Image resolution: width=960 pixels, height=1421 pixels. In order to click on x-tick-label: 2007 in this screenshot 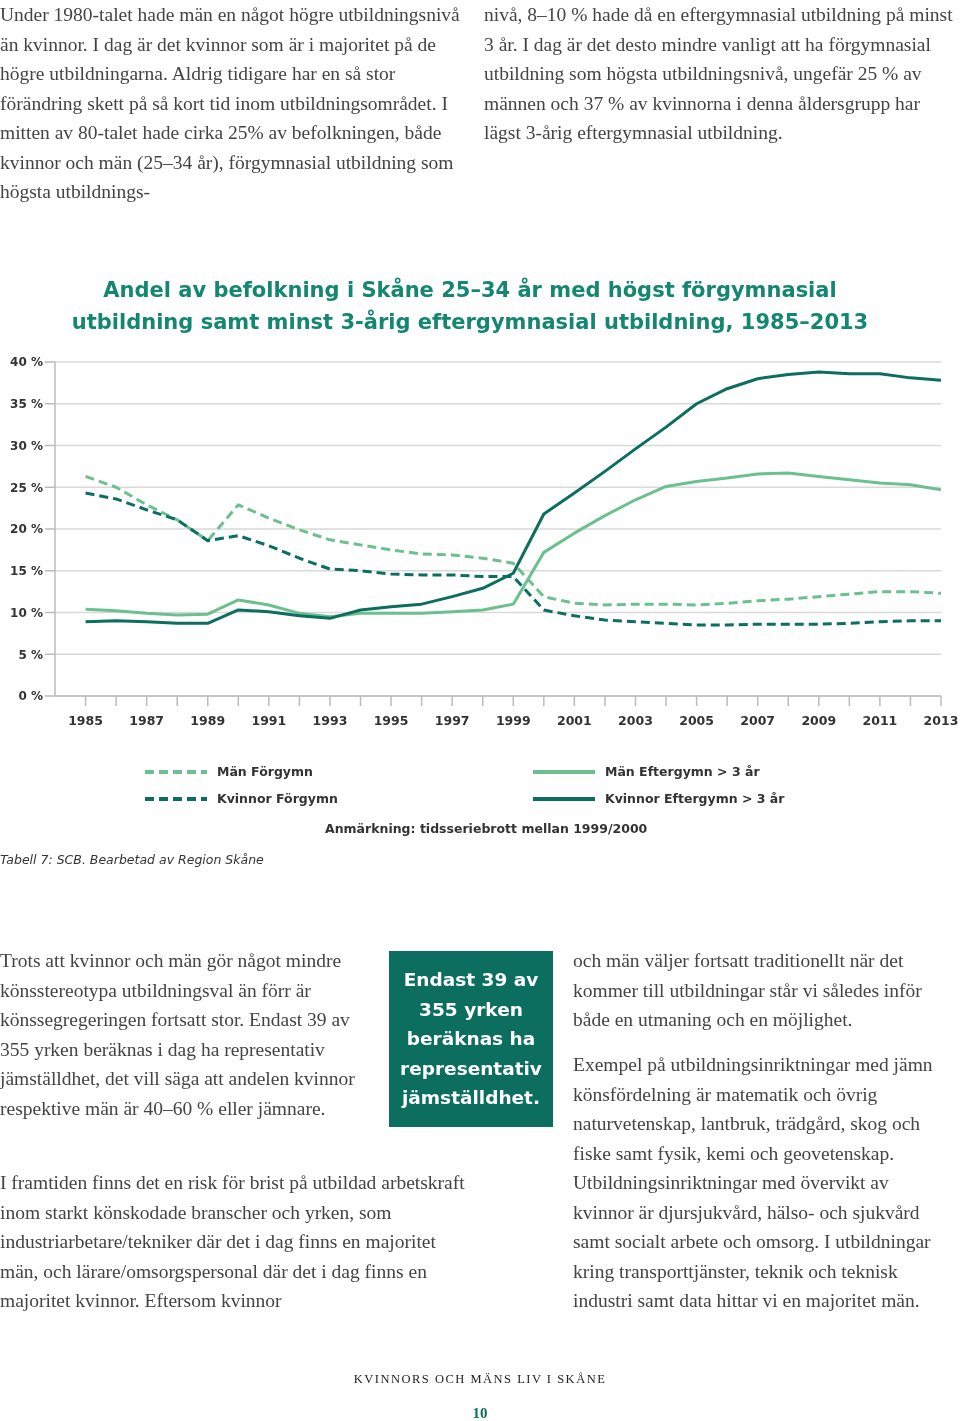, I will do `click(758, 720)`.